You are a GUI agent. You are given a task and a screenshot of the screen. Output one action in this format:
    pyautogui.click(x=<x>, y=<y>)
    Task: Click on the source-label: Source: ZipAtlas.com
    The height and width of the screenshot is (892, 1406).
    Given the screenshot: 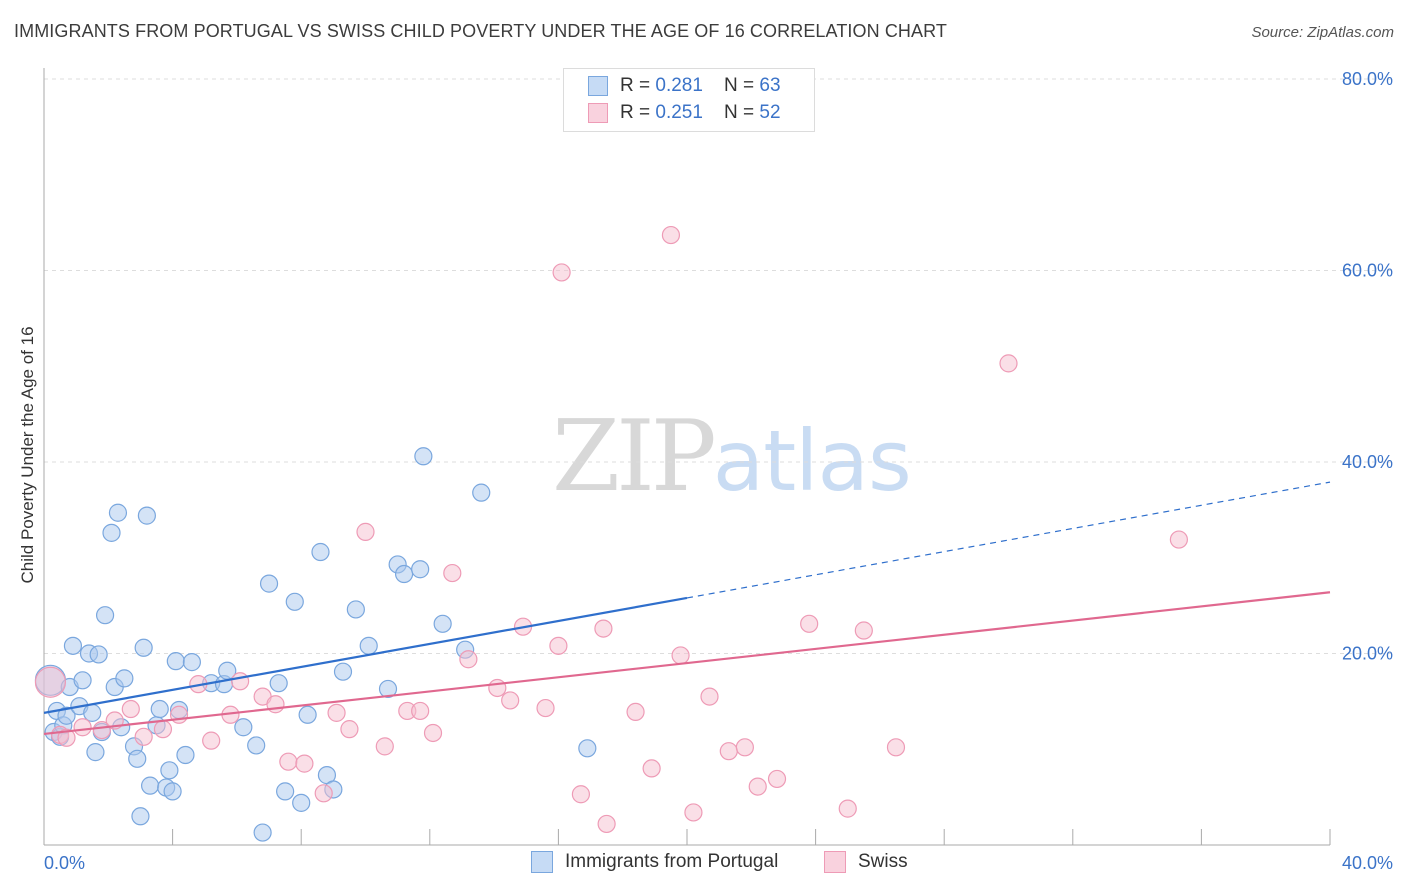 What is the action you would take?
    pyautogui.click(x=1322, y=32)
    